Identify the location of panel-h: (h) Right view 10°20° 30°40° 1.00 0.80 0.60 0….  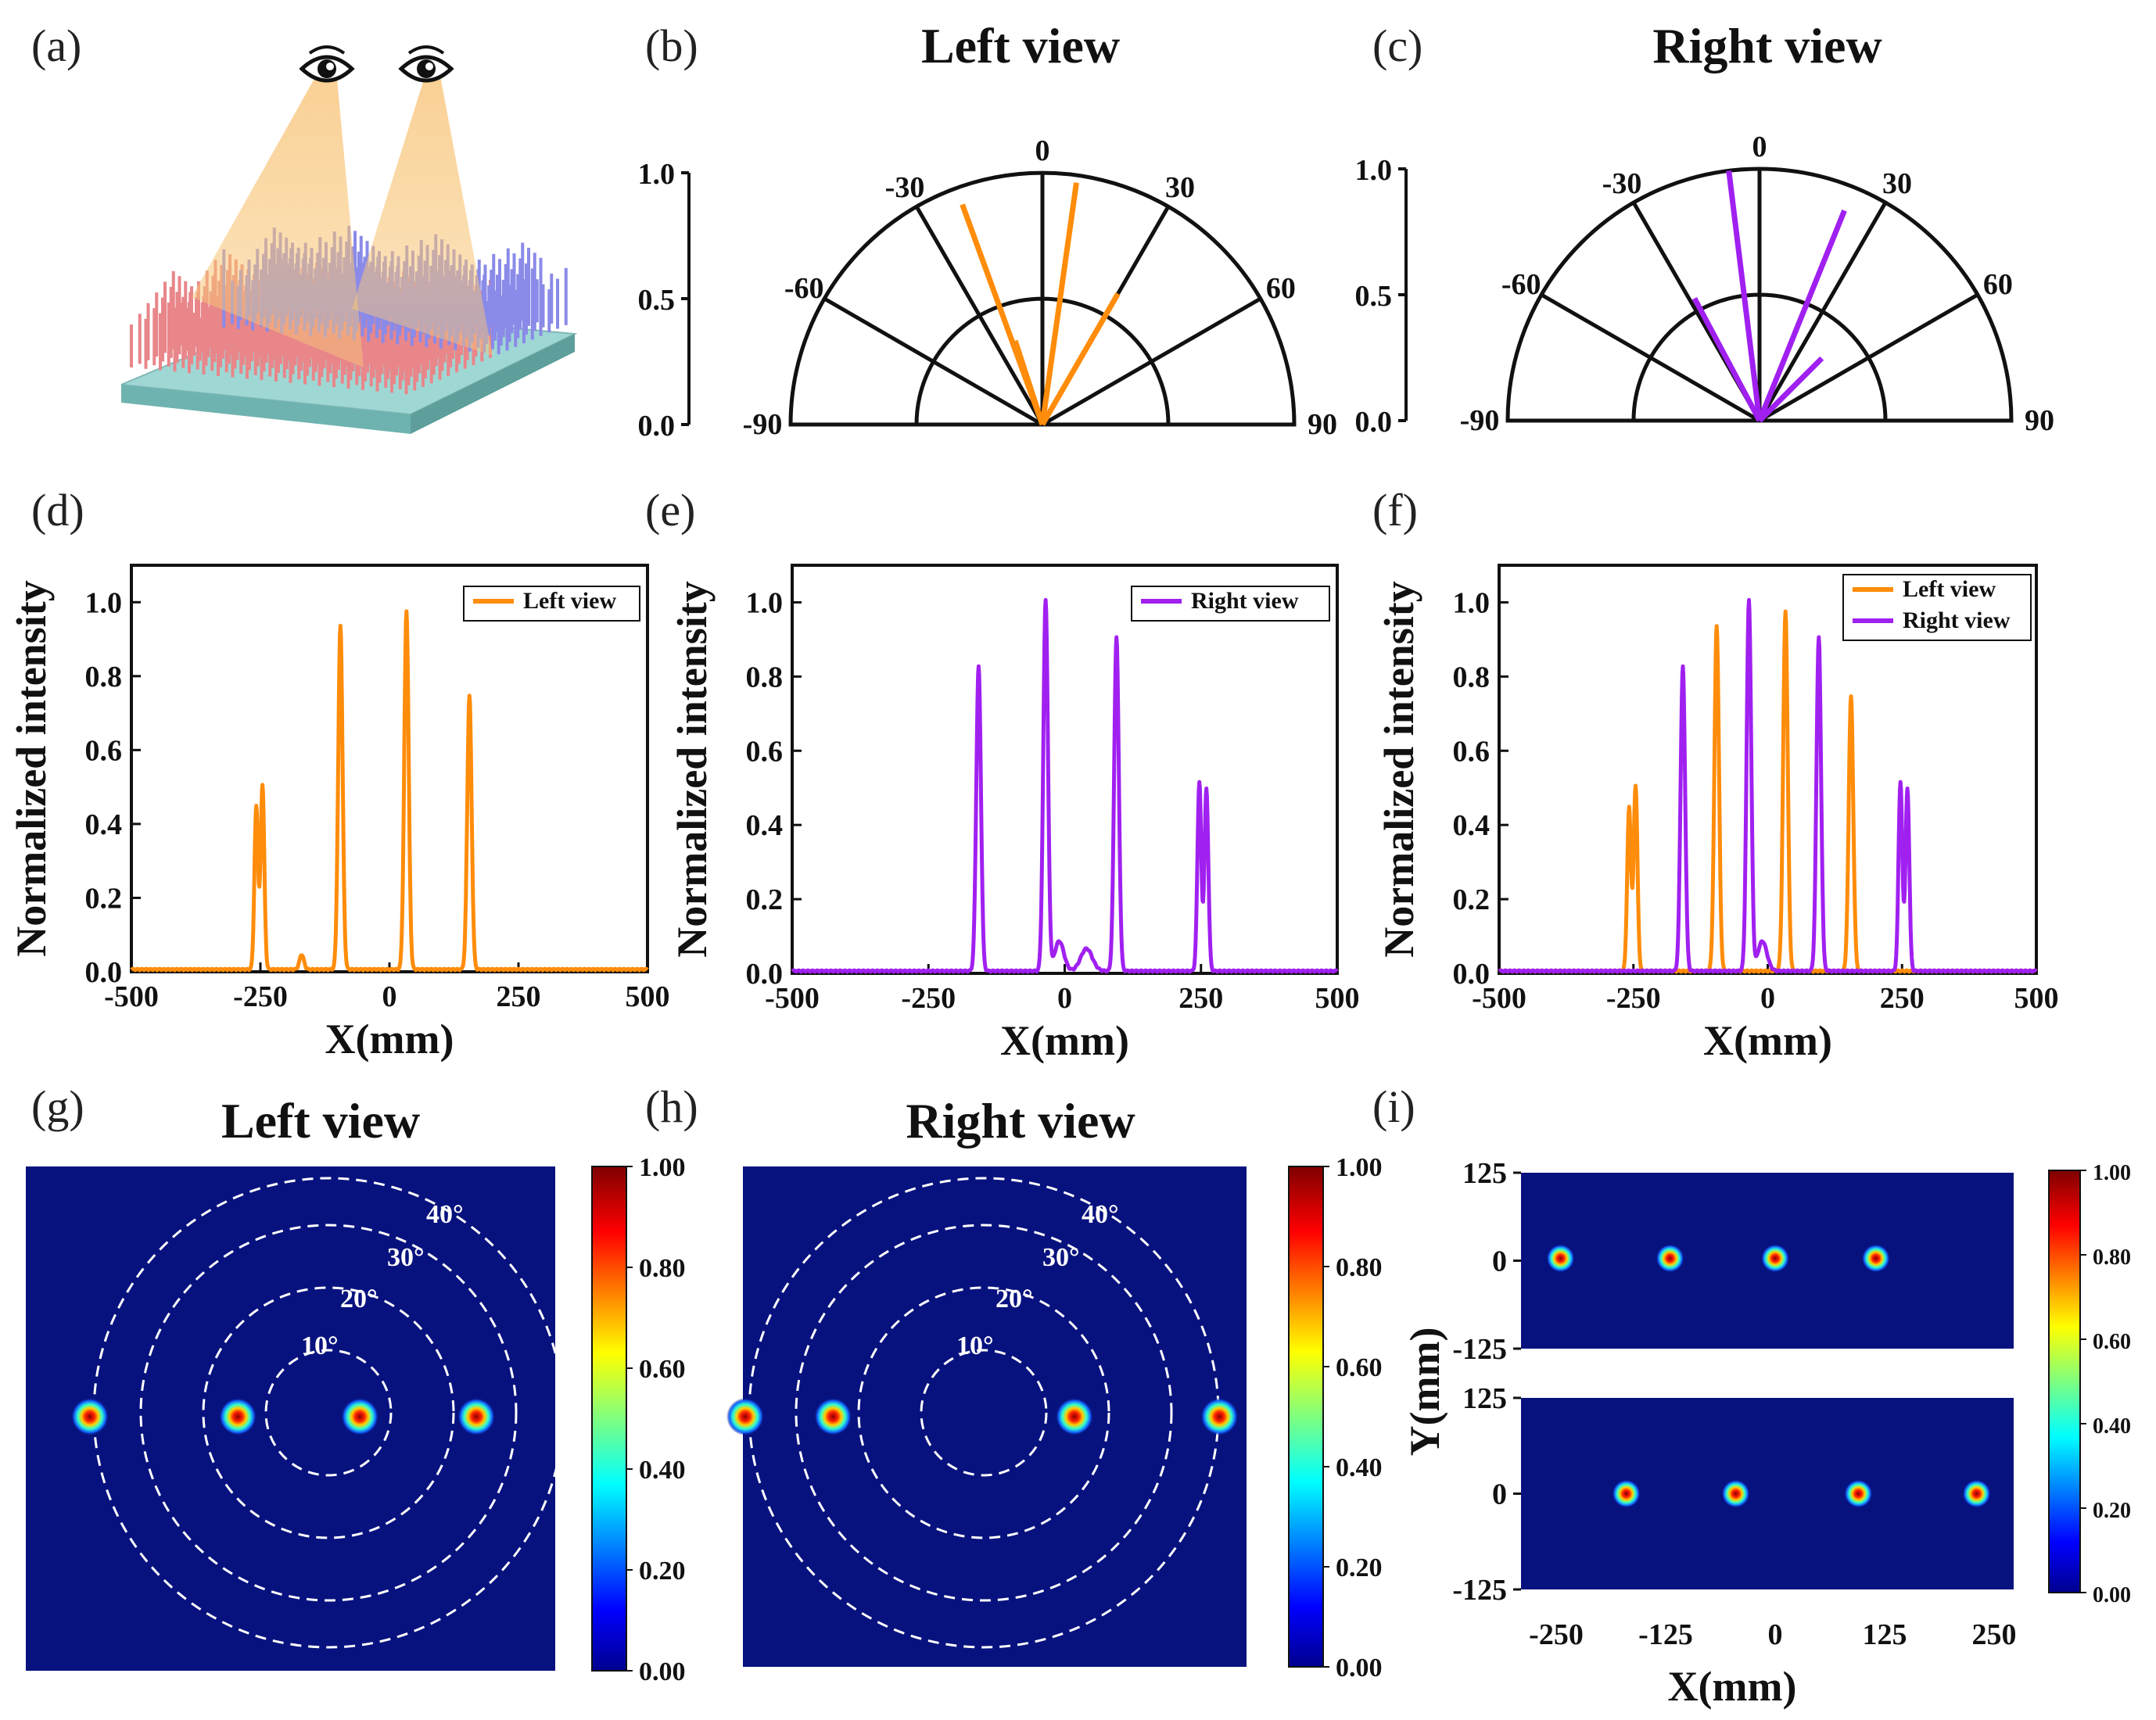
(1014, 1382).